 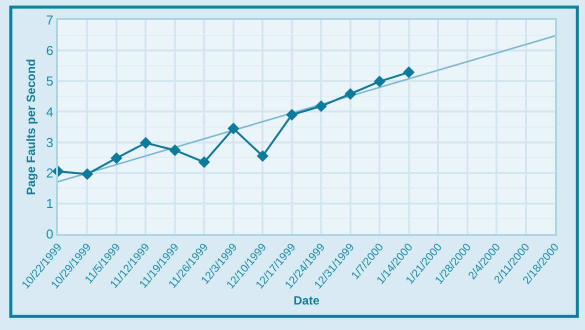 What do you see at coordinates (50, 203) in the screenshot?
I see `y-tick-label: 1` at bounding box center [50, 203].